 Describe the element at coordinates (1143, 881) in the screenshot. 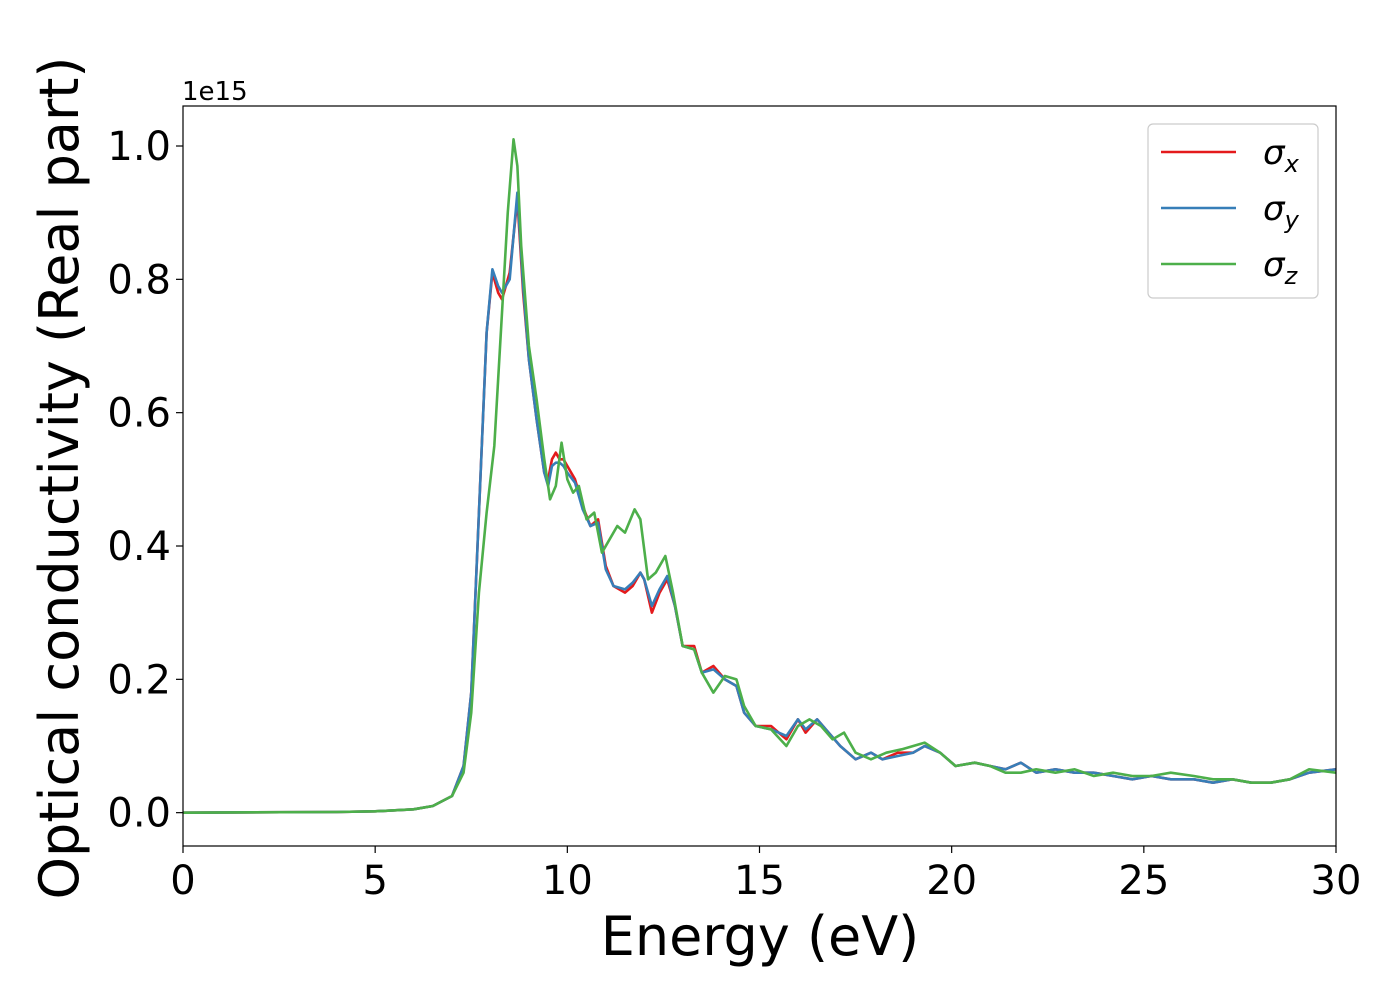

I see `x-tick-label: 25` at that location.